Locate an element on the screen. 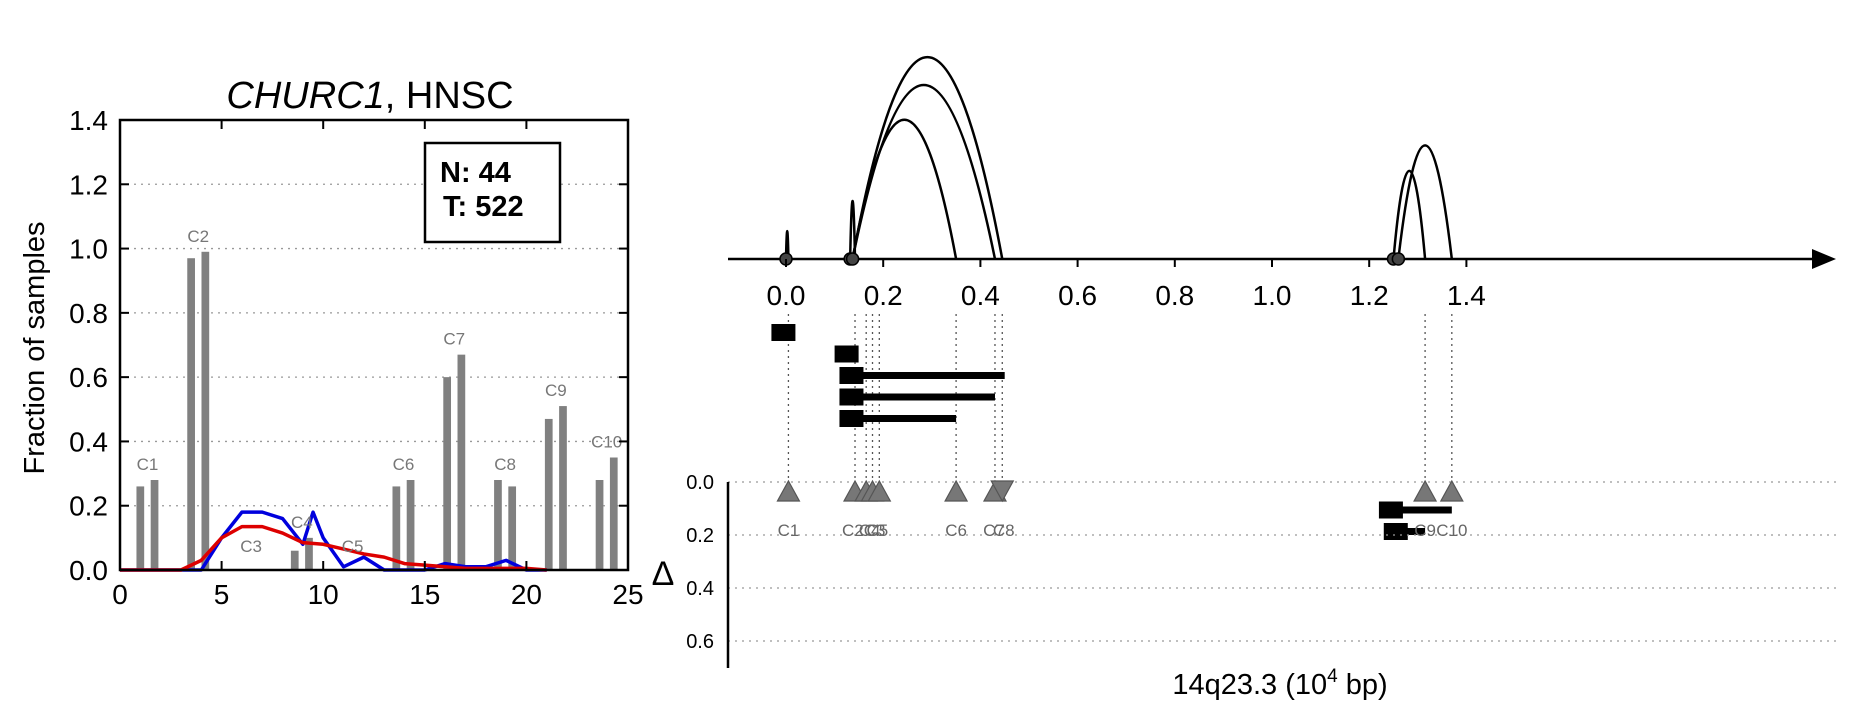  candidate-markers is located at coordinates (1120, 491).